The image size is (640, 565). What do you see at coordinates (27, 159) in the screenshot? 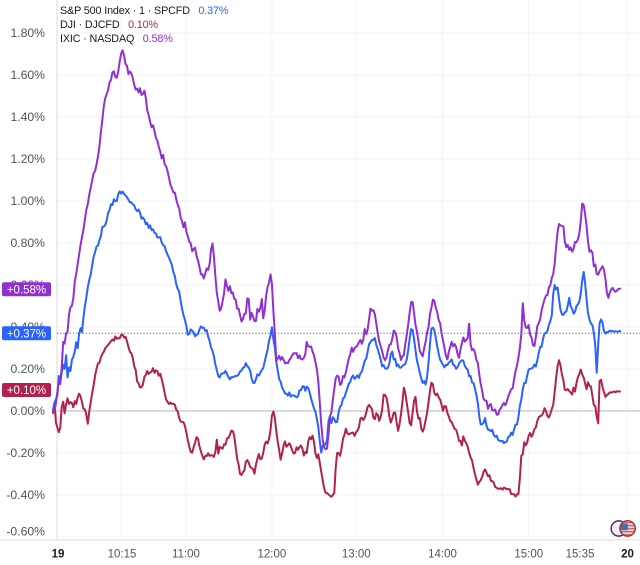
I see `svg-text: 1.20%` at bounding box center [27, 159].